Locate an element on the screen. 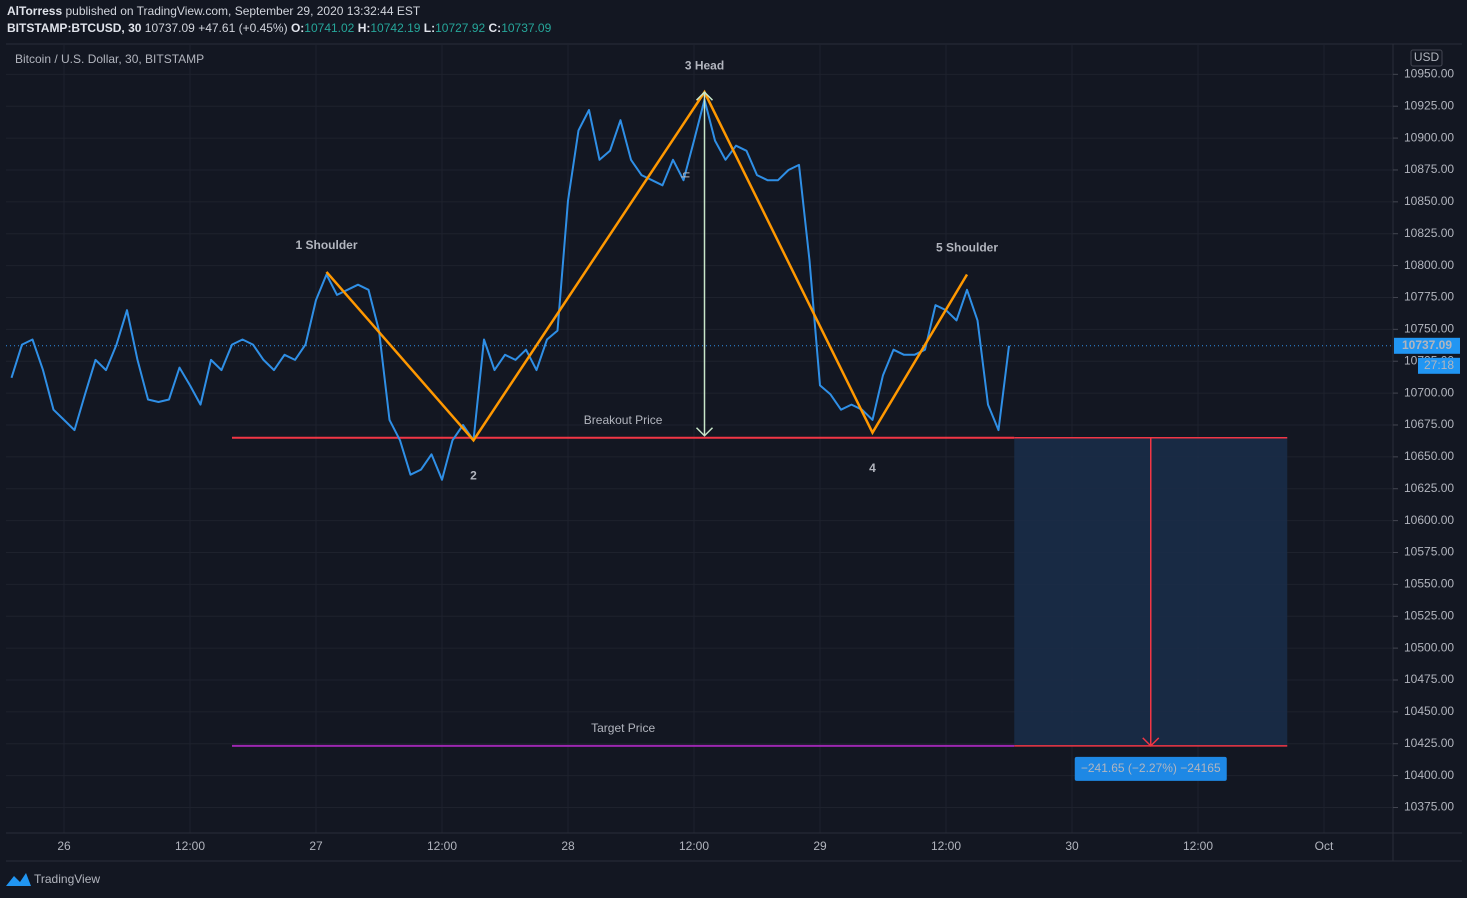  ohlc-value: 10737.09 is located at coordinates (526, 28).